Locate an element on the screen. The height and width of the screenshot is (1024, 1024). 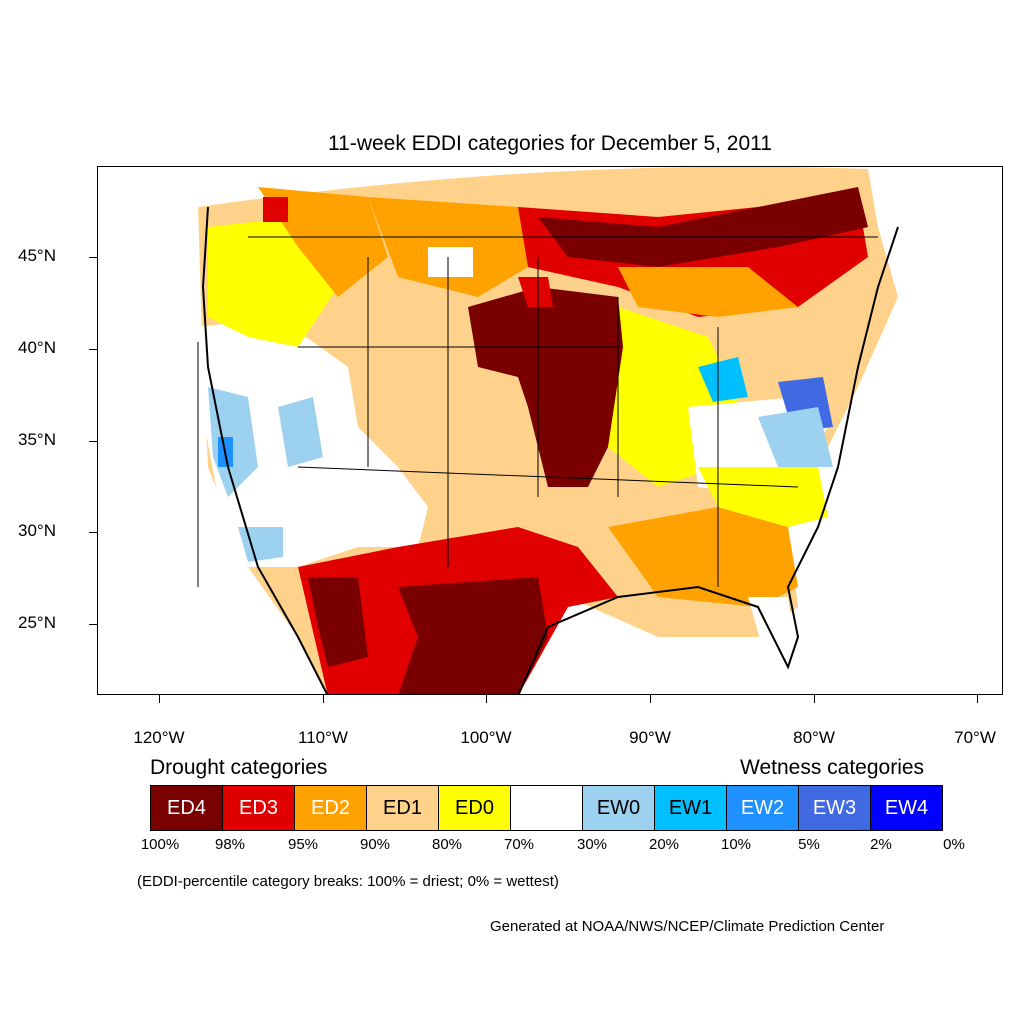
break-label: 80% is located at coordinates (447, 844).